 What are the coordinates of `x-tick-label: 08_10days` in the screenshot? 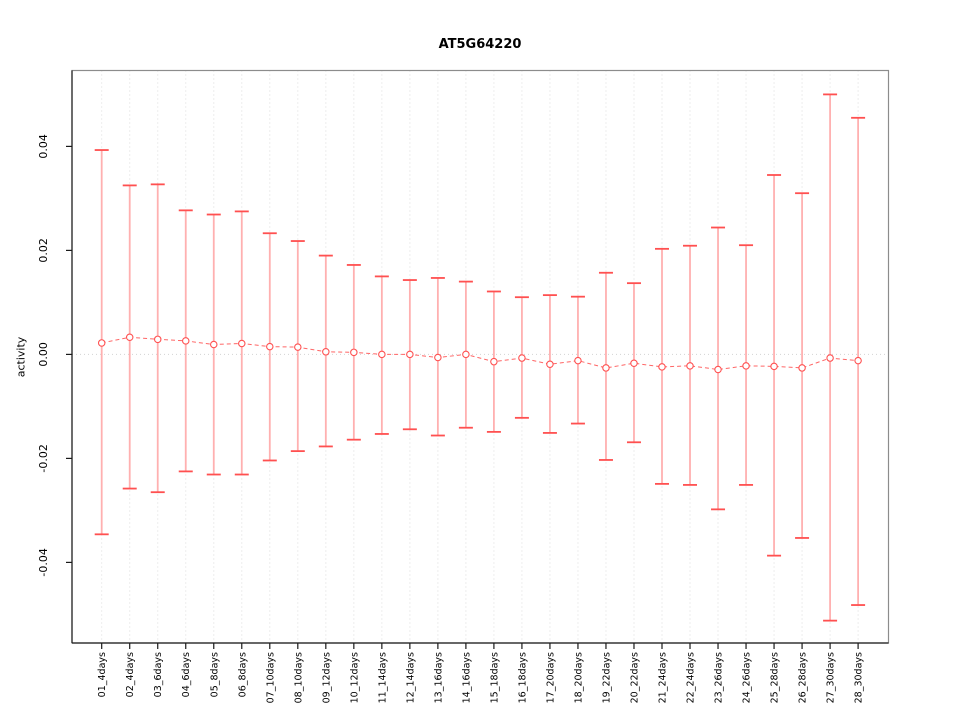 It's located at (298, 677).